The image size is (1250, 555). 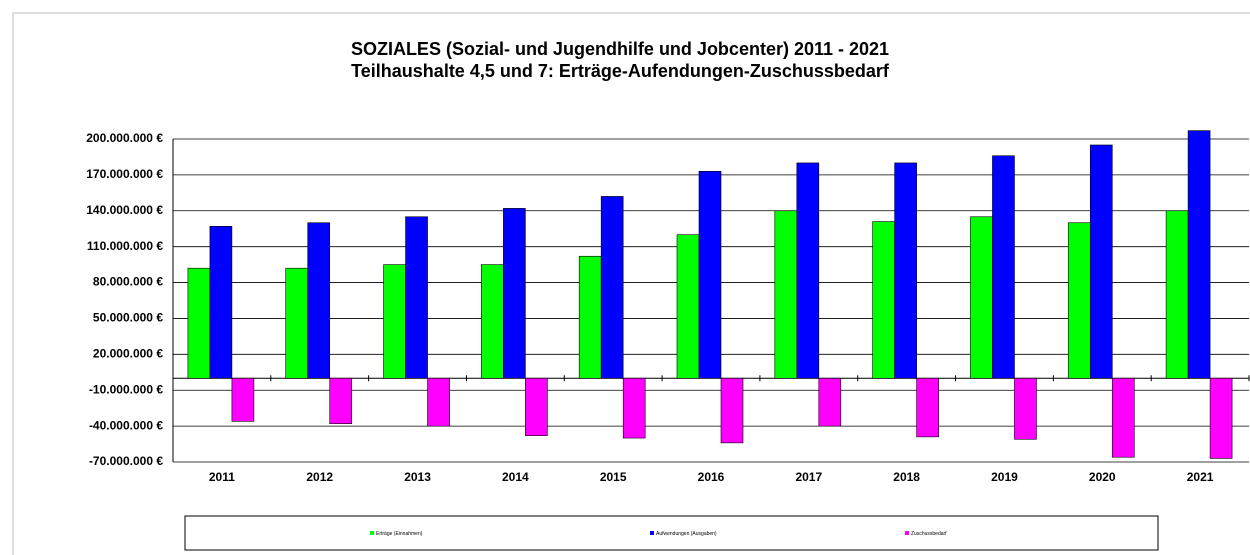 I want to click on x-tick-label: 2019, so click(x=1004, y=477).